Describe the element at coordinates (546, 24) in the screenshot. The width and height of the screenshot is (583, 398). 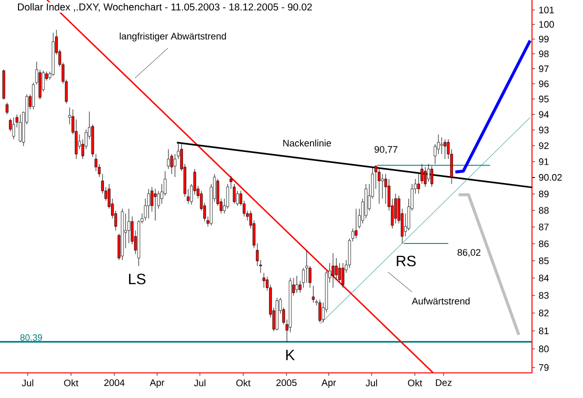
I see `y-tick-label: 100` at that location.